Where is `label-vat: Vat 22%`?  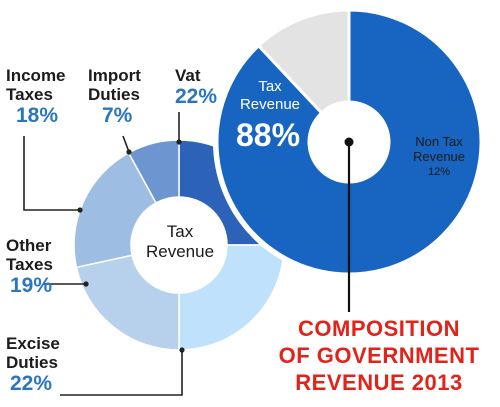 label-vat: Vat 22% is located at coordinates (196, 87).